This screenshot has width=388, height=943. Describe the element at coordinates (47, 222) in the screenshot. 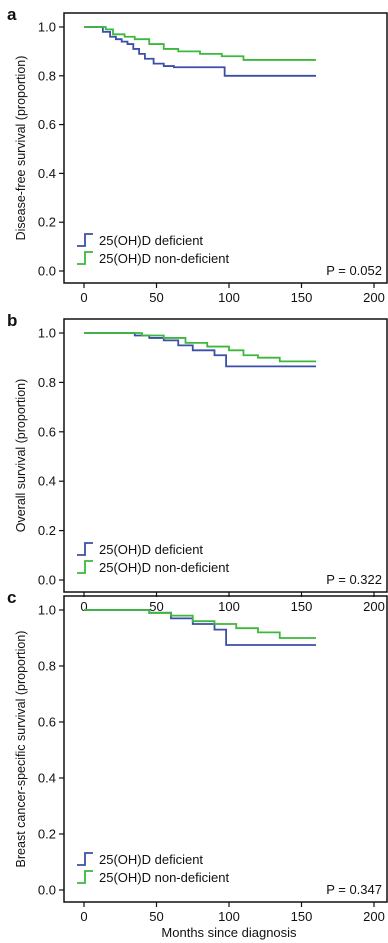

I see `panel-a-y-tick-label-1: 0.2` at that location.